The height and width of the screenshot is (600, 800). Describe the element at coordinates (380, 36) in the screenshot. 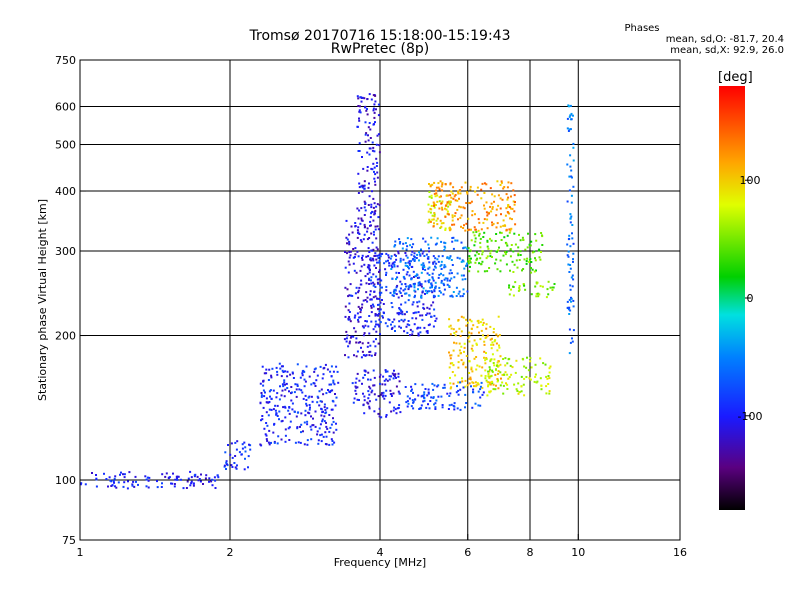

I see `chart-title-line1: Tromsø 20170716 15:18:00-15:19:43` at that location.